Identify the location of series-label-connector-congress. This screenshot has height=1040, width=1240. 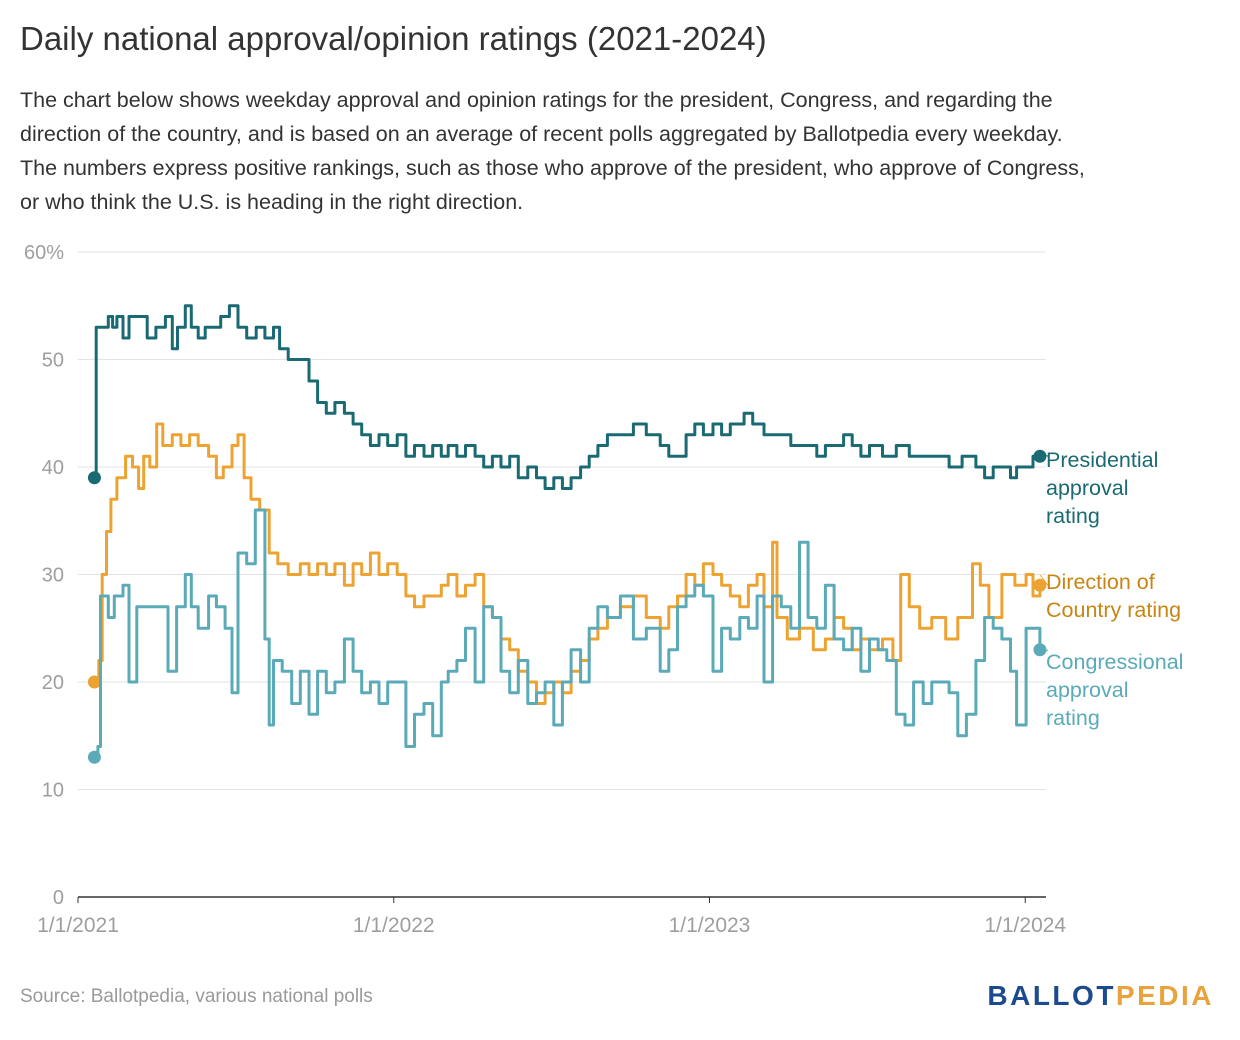
(1044, 652).